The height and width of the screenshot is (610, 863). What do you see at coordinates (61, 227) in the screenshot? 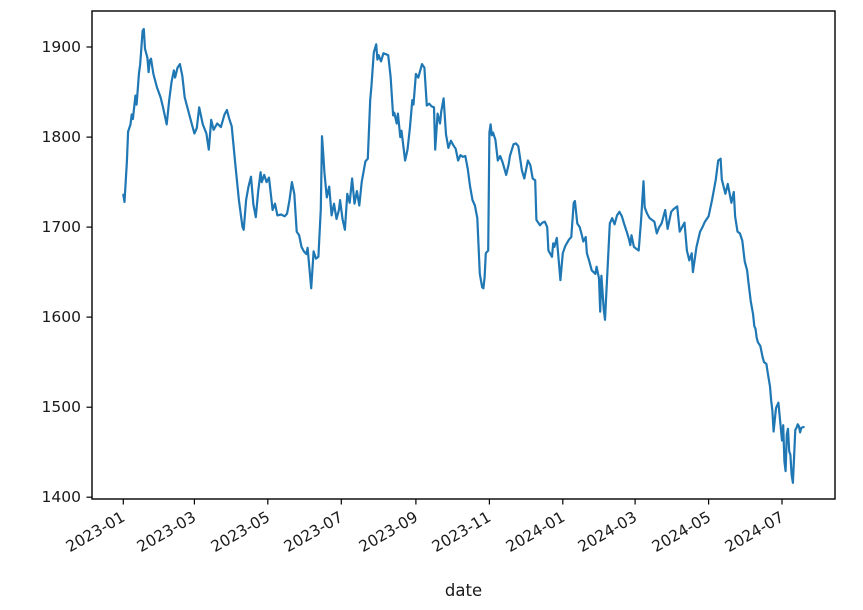
I see `y-tick-label: 1700` at bounding box center [61, 227].